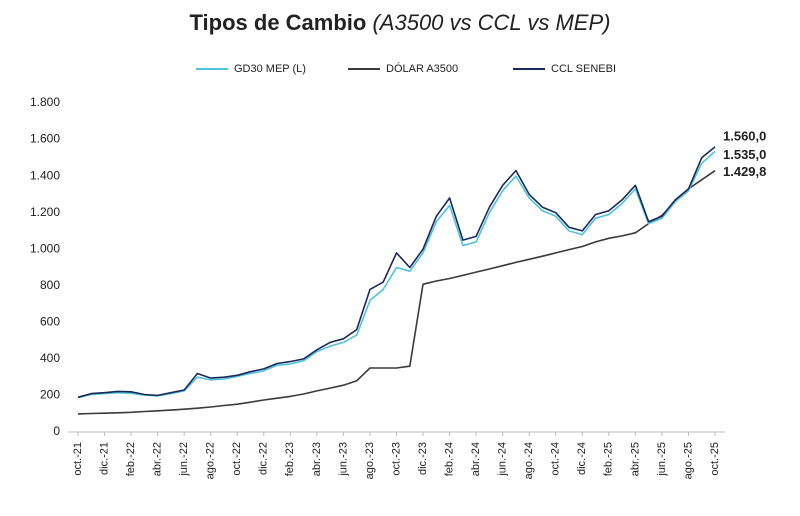 Image resolution: width=800 pixels, height=516 pixels. What do you see at coordinates (45, 139) in the screenshot?
I see `y-tick-label: 1.600` at bounding box center [45, 139].